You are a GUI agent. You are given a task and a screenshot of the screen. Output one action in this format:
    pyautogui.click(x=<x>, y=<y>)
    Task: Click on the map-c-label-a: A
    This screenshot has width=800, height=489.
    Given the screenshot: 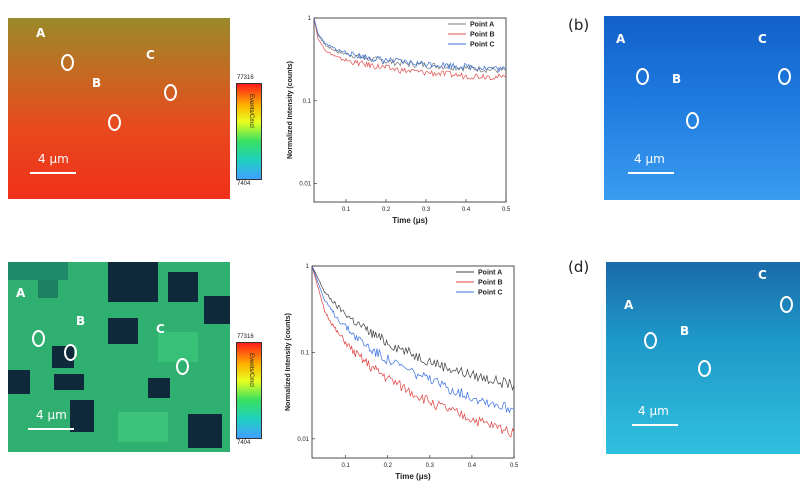 What is the action you would take?
    pyautogui.click(x=21, y=293)
    